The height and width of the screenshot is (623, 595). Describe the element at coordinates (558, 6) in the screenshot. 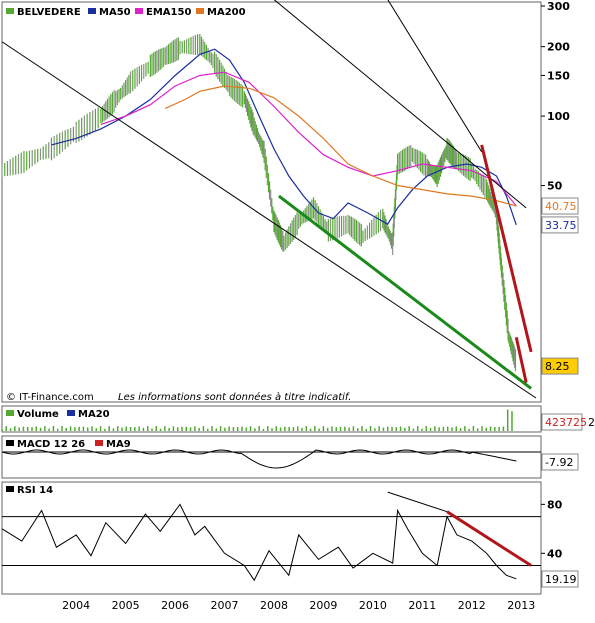

I see `price-y-tick-label: 300` at that location.